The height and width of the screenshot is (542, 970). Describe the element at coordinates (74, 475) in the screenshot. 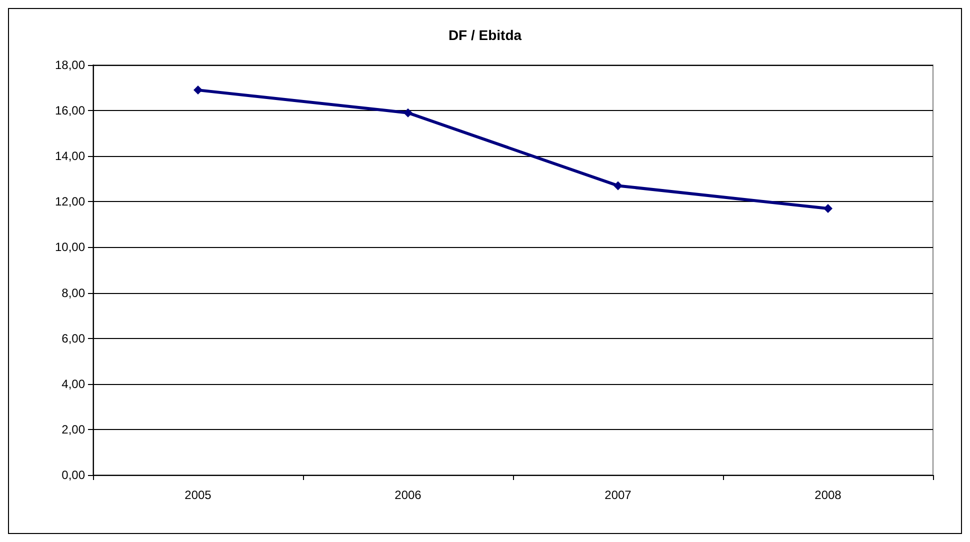

I see `y-tick-label: 0,00` at that location.